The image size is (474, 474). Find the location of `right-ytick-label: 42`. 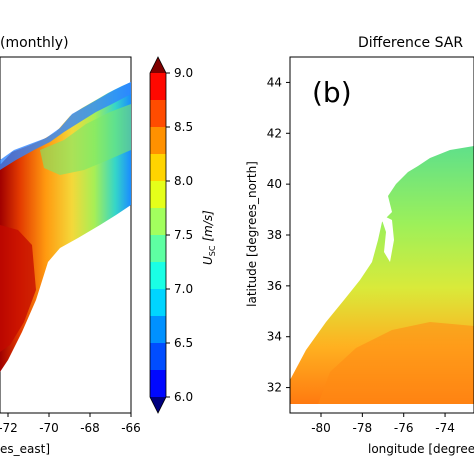

right-ytick-label: 42 is located at coordinates (274, 133).